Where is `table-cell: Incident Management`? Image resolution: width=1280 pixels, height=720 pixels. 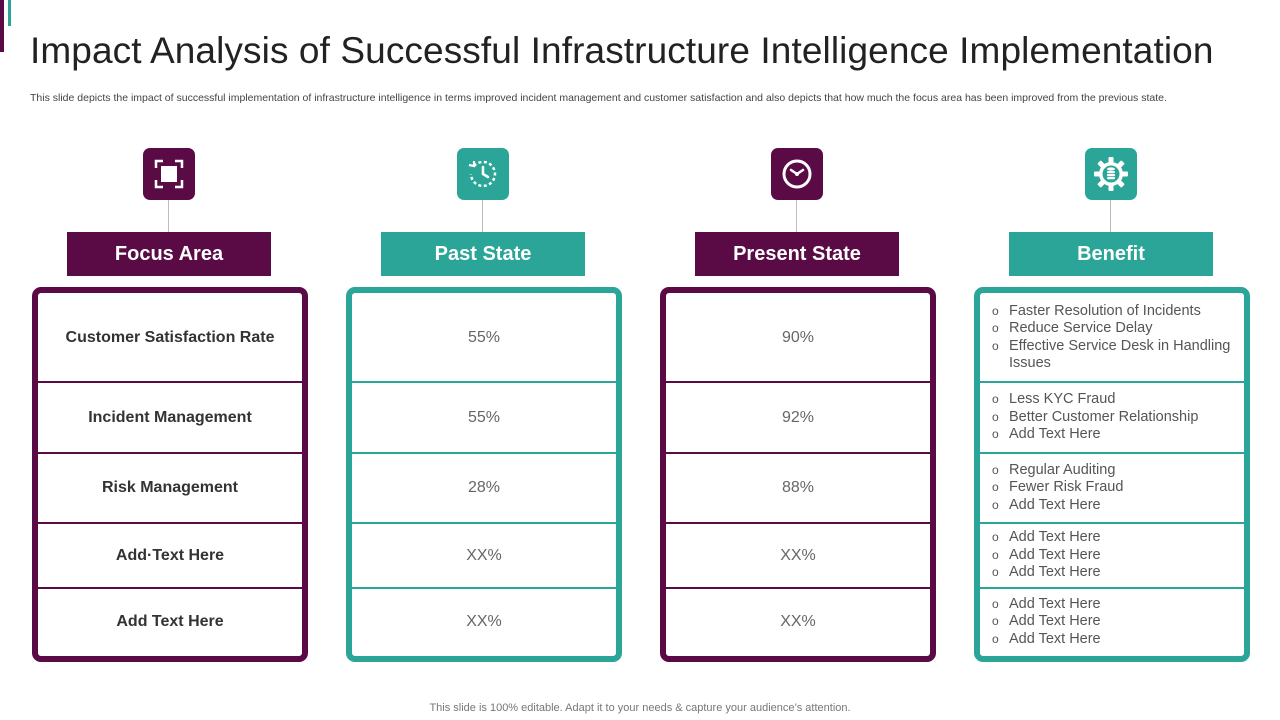
table-cell: Incident Management is located at coordinates (170, 417).